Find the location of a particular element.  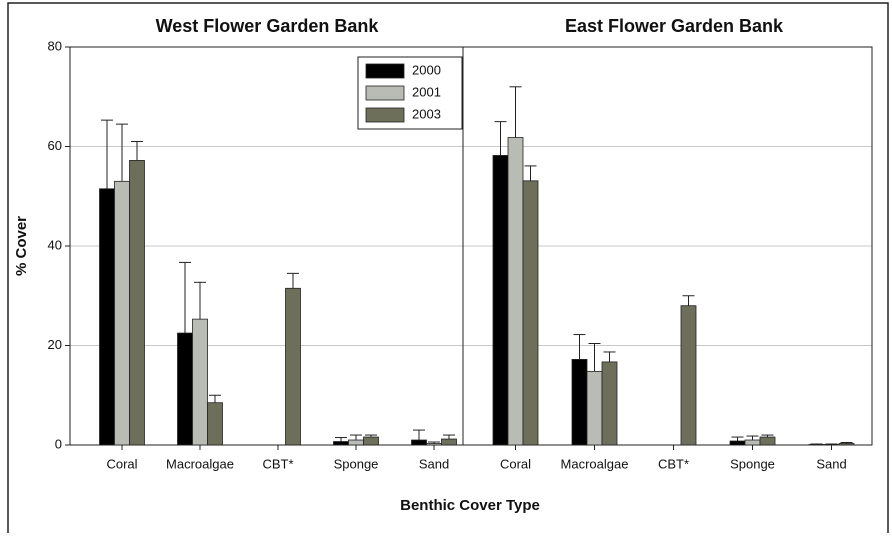

y-axis-label: % Cover is located at coordinates (21, 246).